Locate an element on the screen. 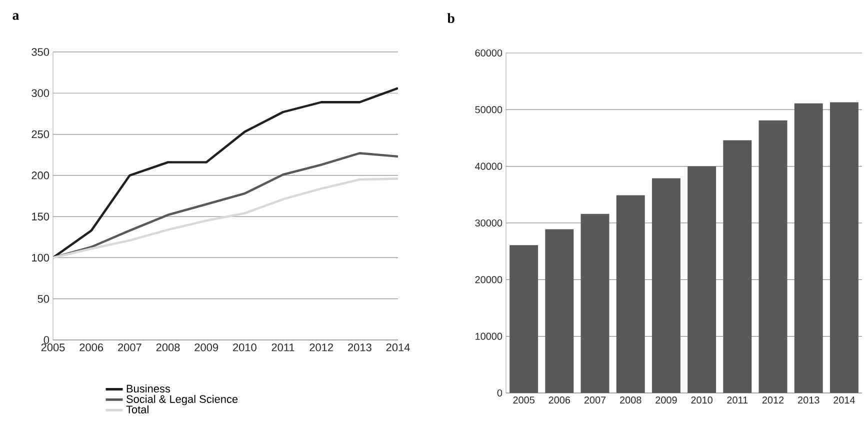 The image size is (865, 441). chart-title: a is located at coordinates (15, 16).